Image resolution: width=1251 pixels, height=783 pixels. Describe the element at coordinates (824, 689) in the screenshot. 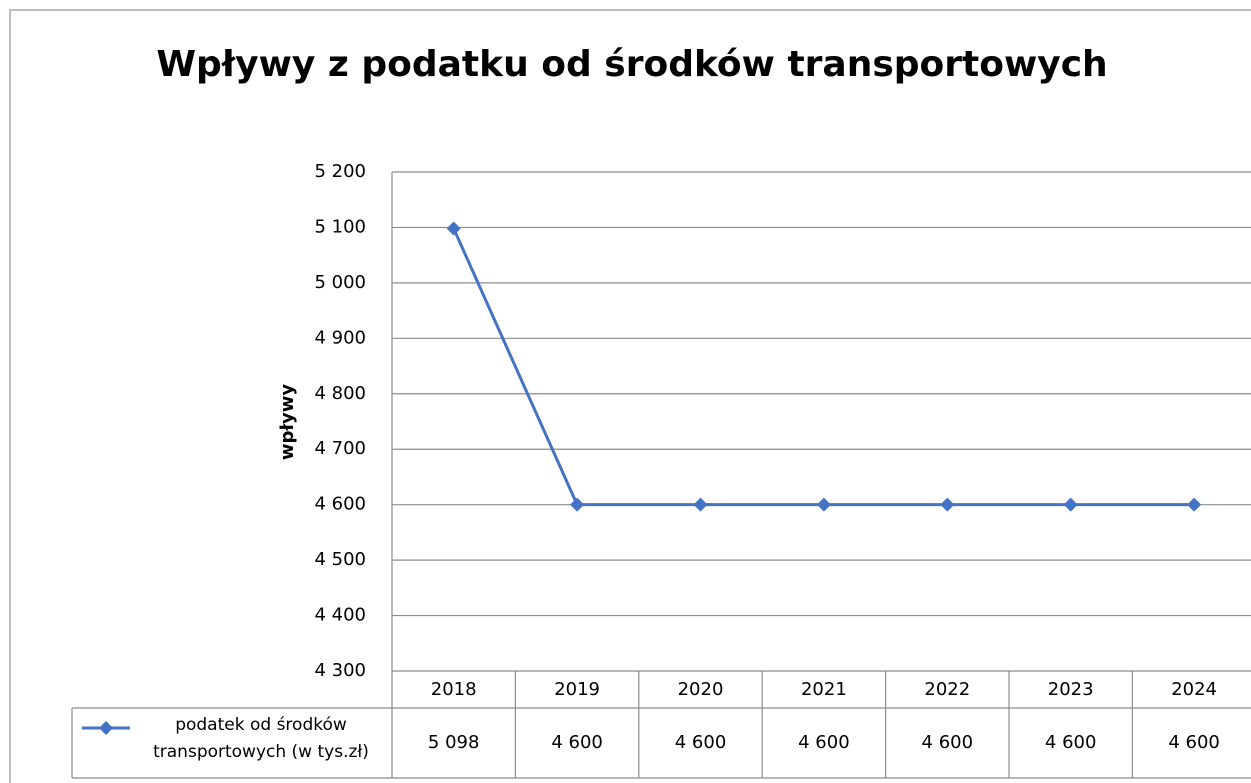

I see `x-tick-label: 2021` at that location.